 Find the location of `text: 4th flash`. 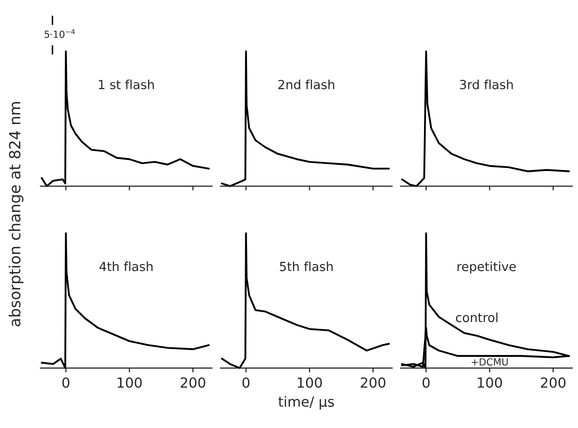

text: 4th flash is located at coordinates (126, 267).